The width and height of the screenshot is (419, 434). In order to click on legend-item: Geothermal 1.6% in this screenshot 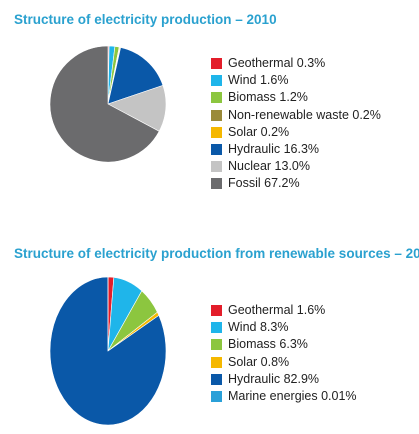, I will do `click(284, 310)`.